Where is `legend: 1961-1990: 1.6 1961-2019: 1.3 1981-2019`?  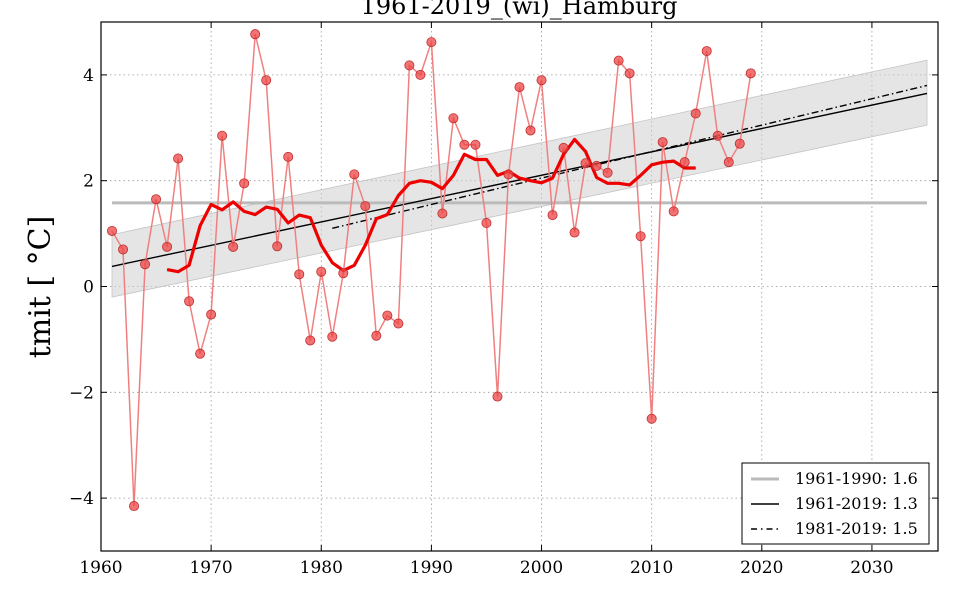
legend: 1961-1990: 1.6 1961-2019: 1.3 1981-2019 is located at coordinates (835, 503).